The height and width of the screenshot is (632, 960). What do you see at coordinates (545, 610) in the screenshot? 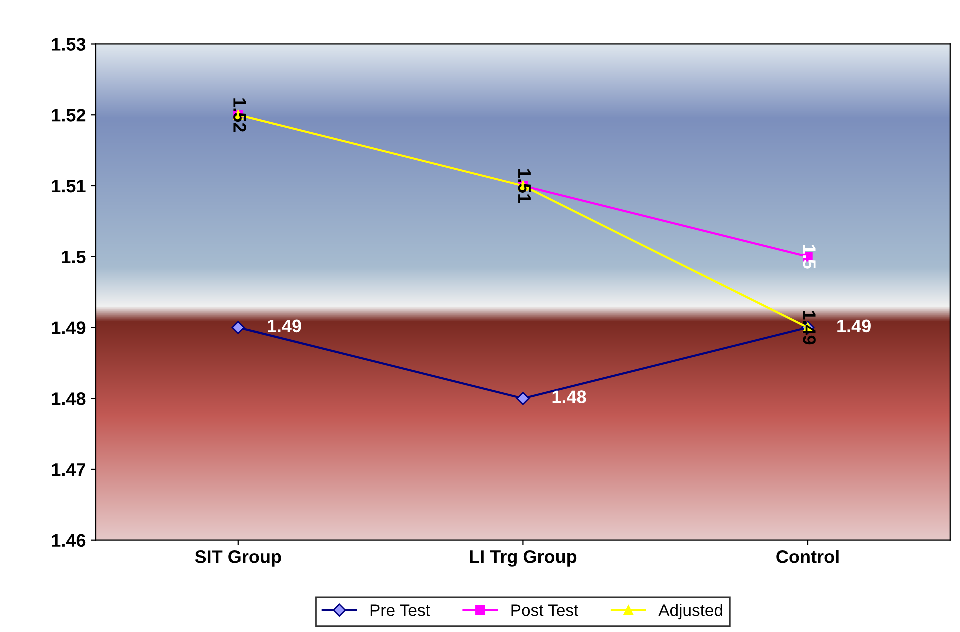
I see `legend-label: Post Test` at bounding box center [545, 610].